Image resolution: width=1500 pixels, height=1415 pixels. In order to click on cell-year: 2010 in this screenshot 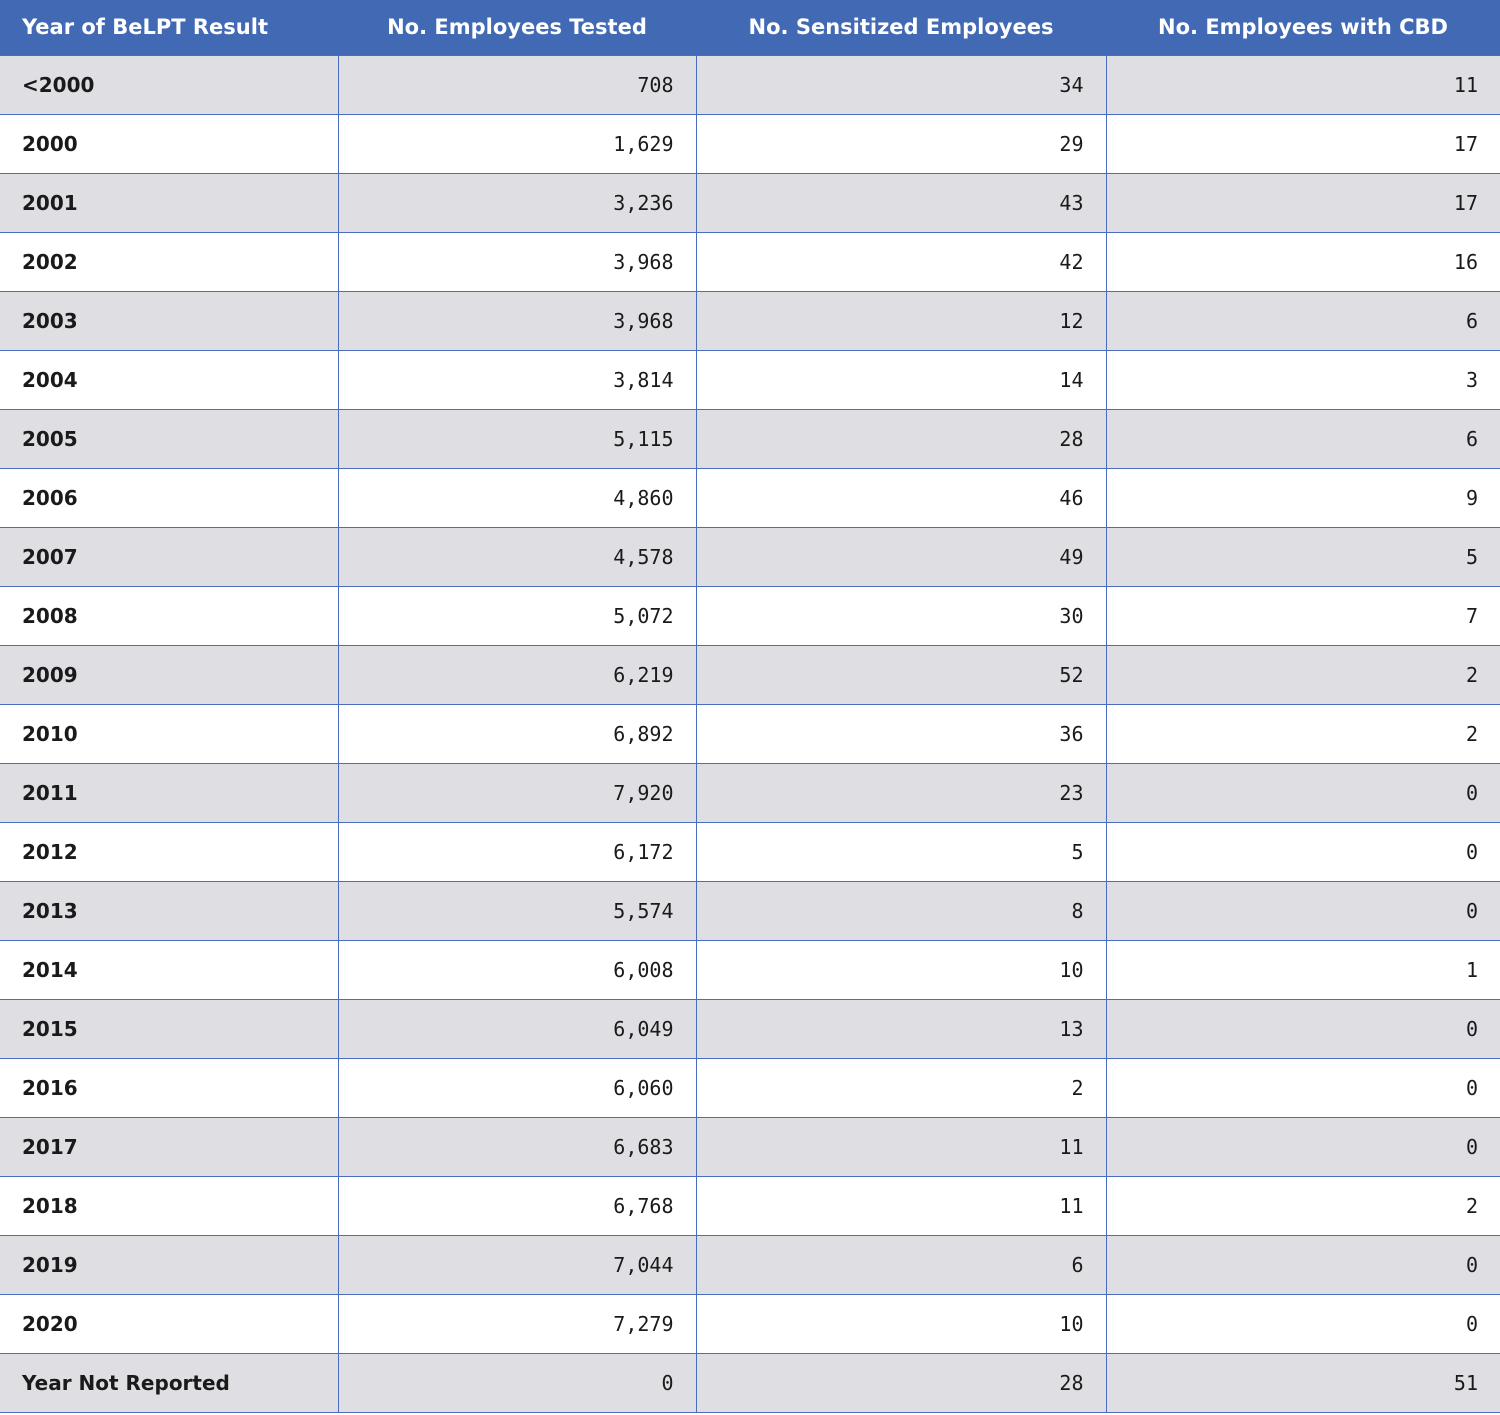, I will do `click(169, 733)`.